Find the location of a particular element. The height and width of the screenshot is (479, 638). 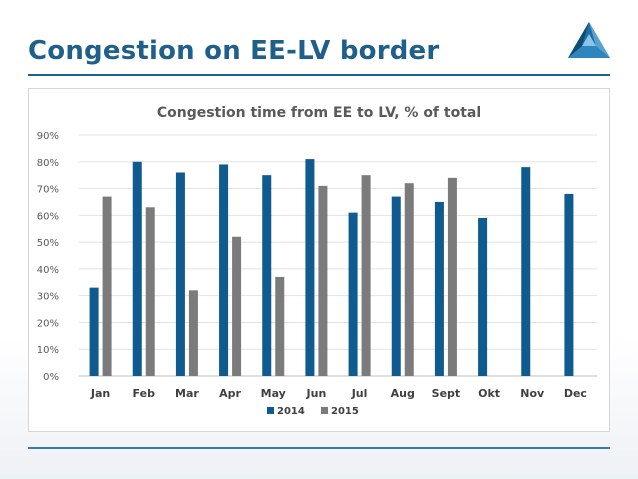

bar-2015-apr is located at coordinates (237, 306).